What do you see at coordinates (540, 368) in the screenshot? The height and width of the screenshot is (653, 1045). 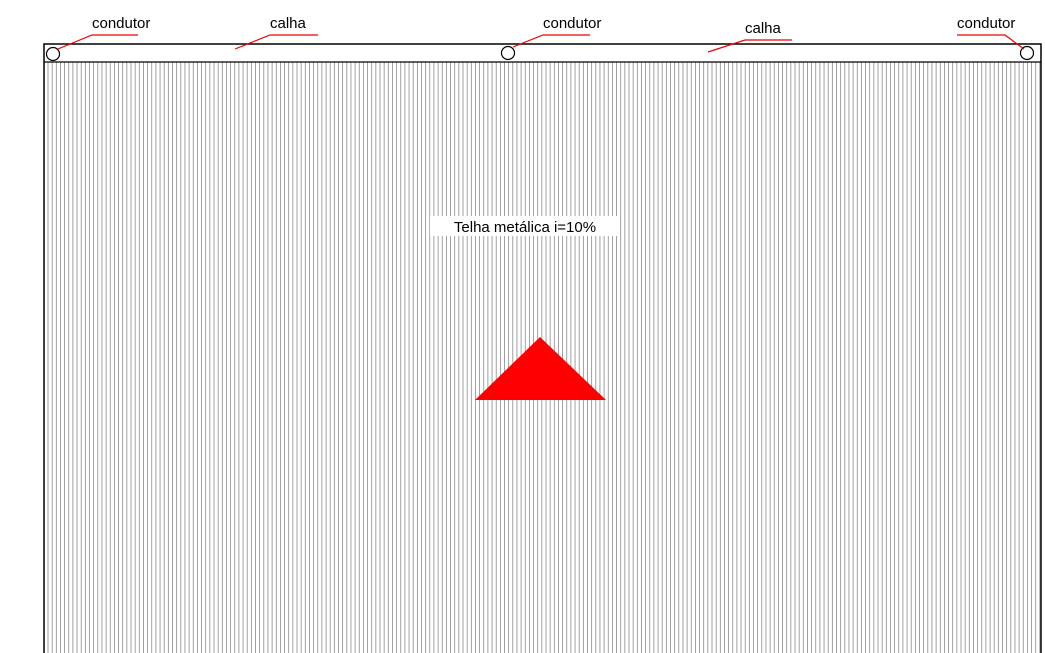 I see `slope-arrow` at bounding box center [540, 368].